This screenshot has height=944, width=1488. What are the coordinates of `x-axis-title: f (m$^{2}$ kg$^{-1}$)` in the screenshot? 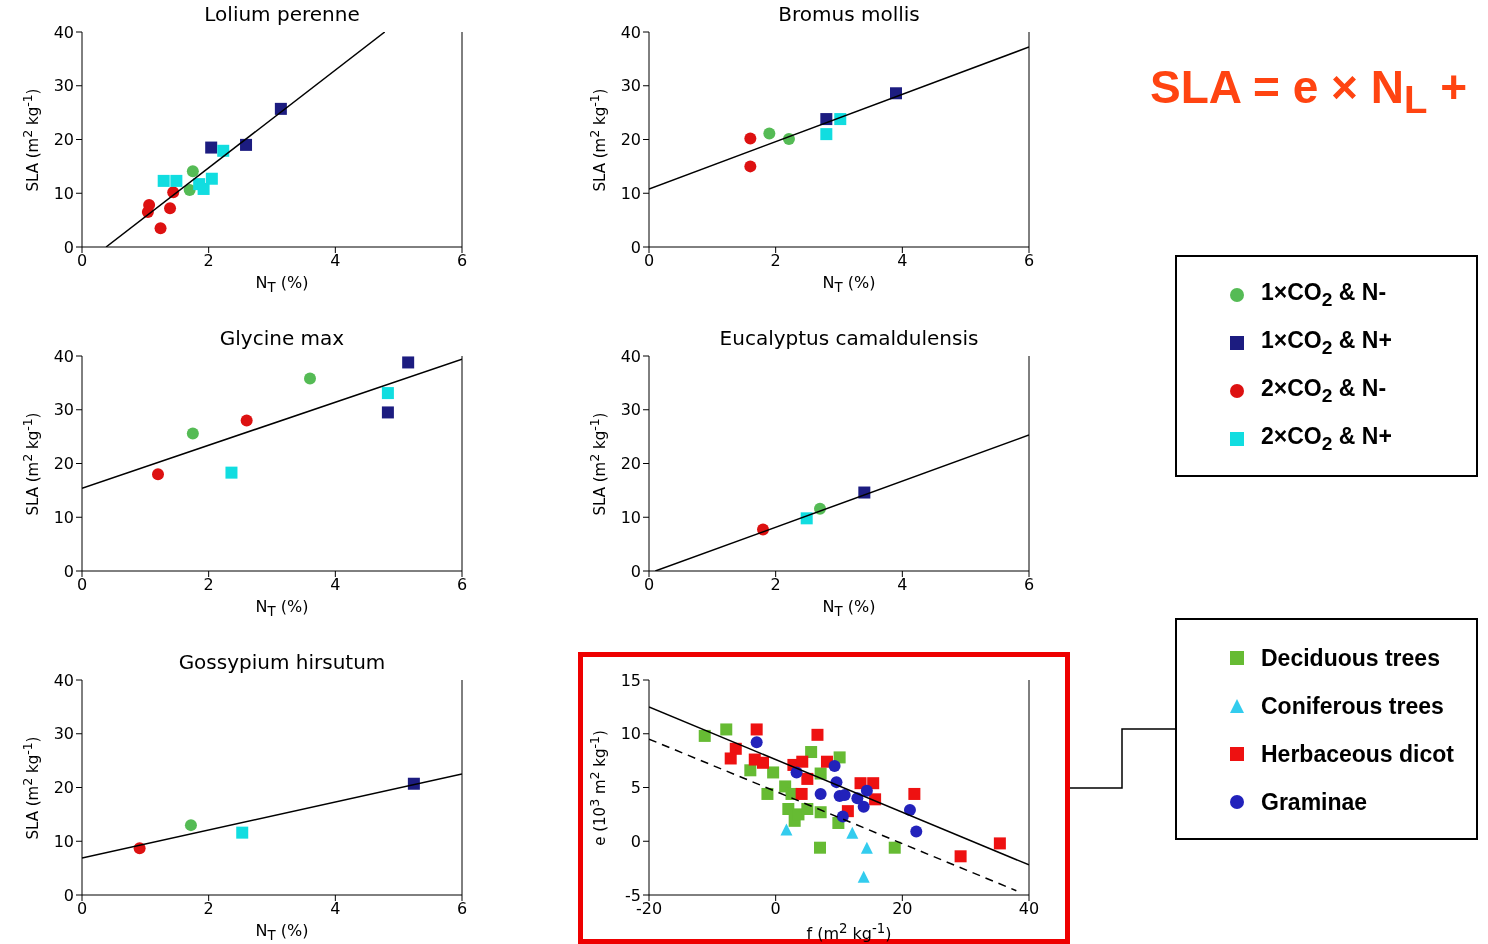 It's located at (849, 932).